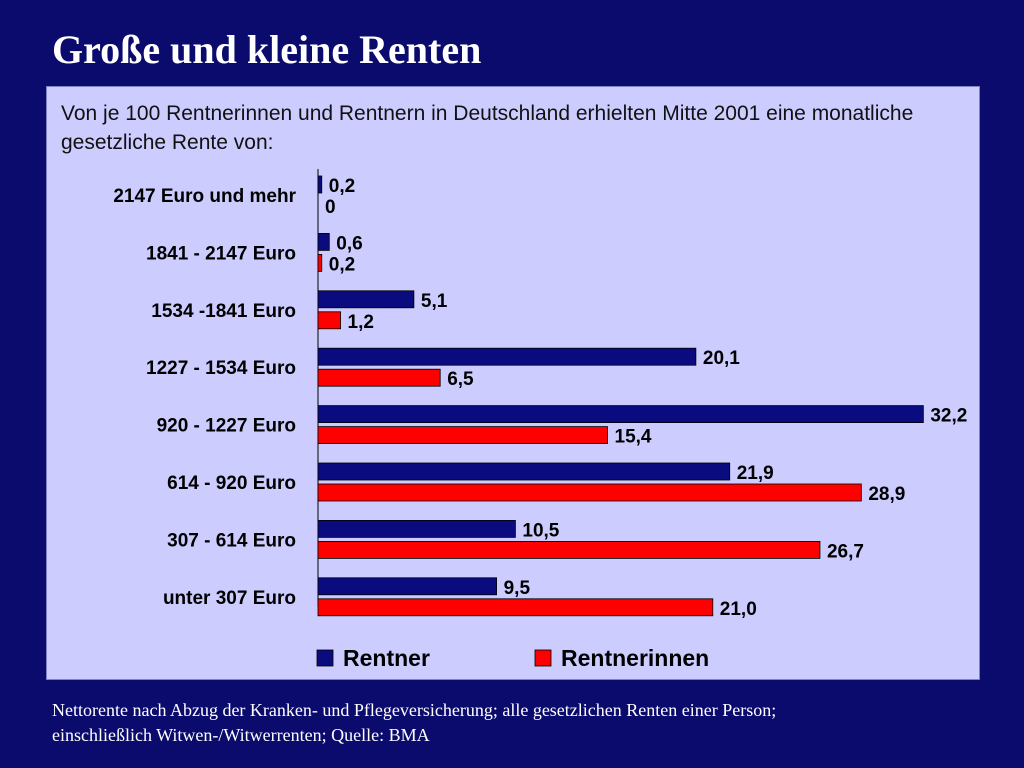 The image size is (1024, 768). I want to click on category-label: 1227 - 1534 Euro, so click(221, 368).